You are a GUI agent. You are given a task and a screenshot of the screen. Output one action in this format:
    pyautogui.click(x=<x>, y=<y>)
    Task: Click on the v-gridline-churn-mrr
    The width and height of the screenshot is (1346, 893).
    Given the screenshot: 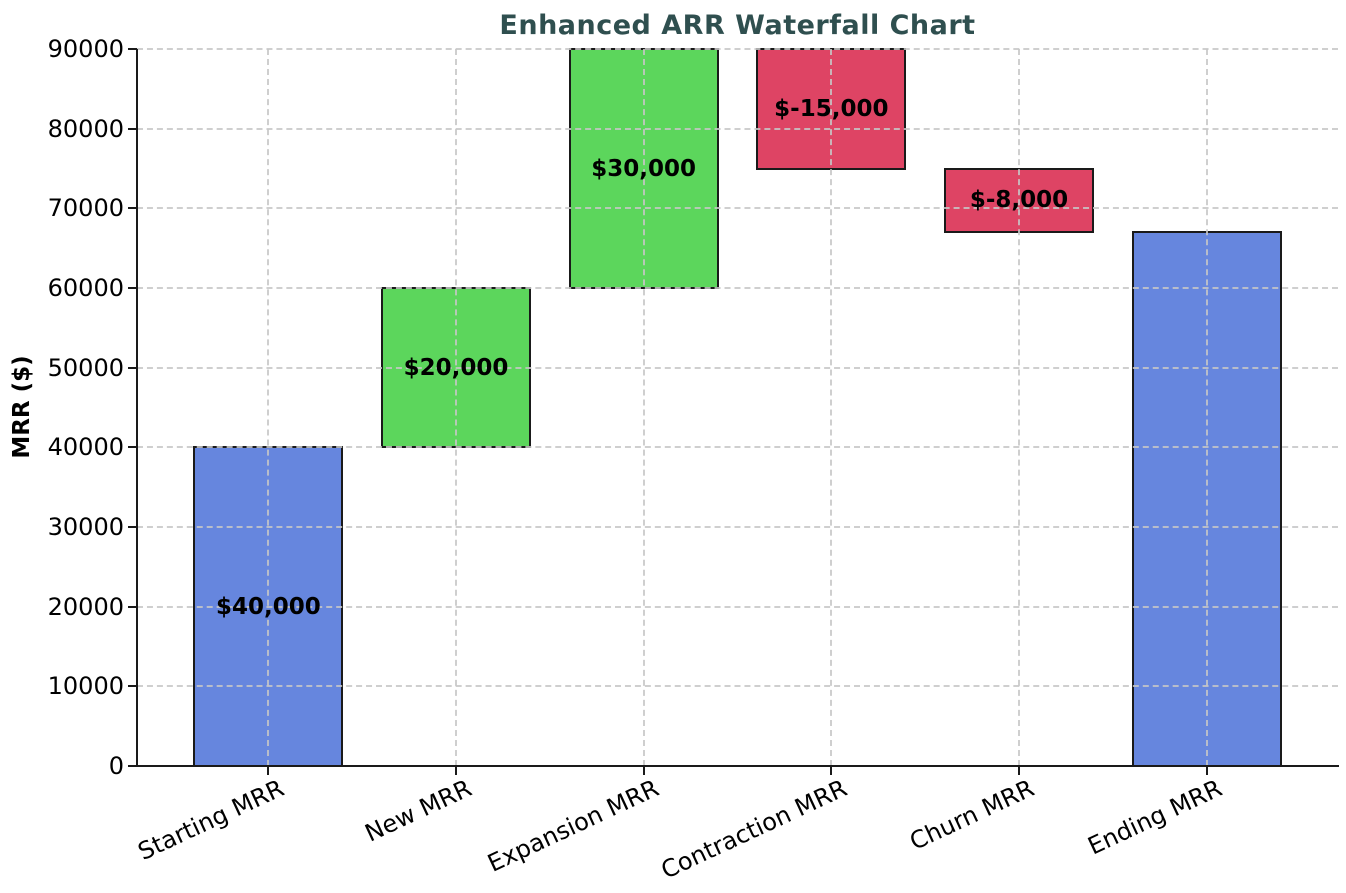 What is the action you would take?
    pyautogui.click(x=1018, y=407)
    